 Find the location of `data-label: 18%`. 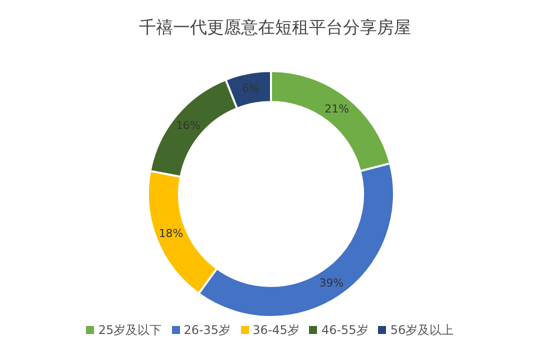

data-label: 18% is located at coordinates (171, 233).